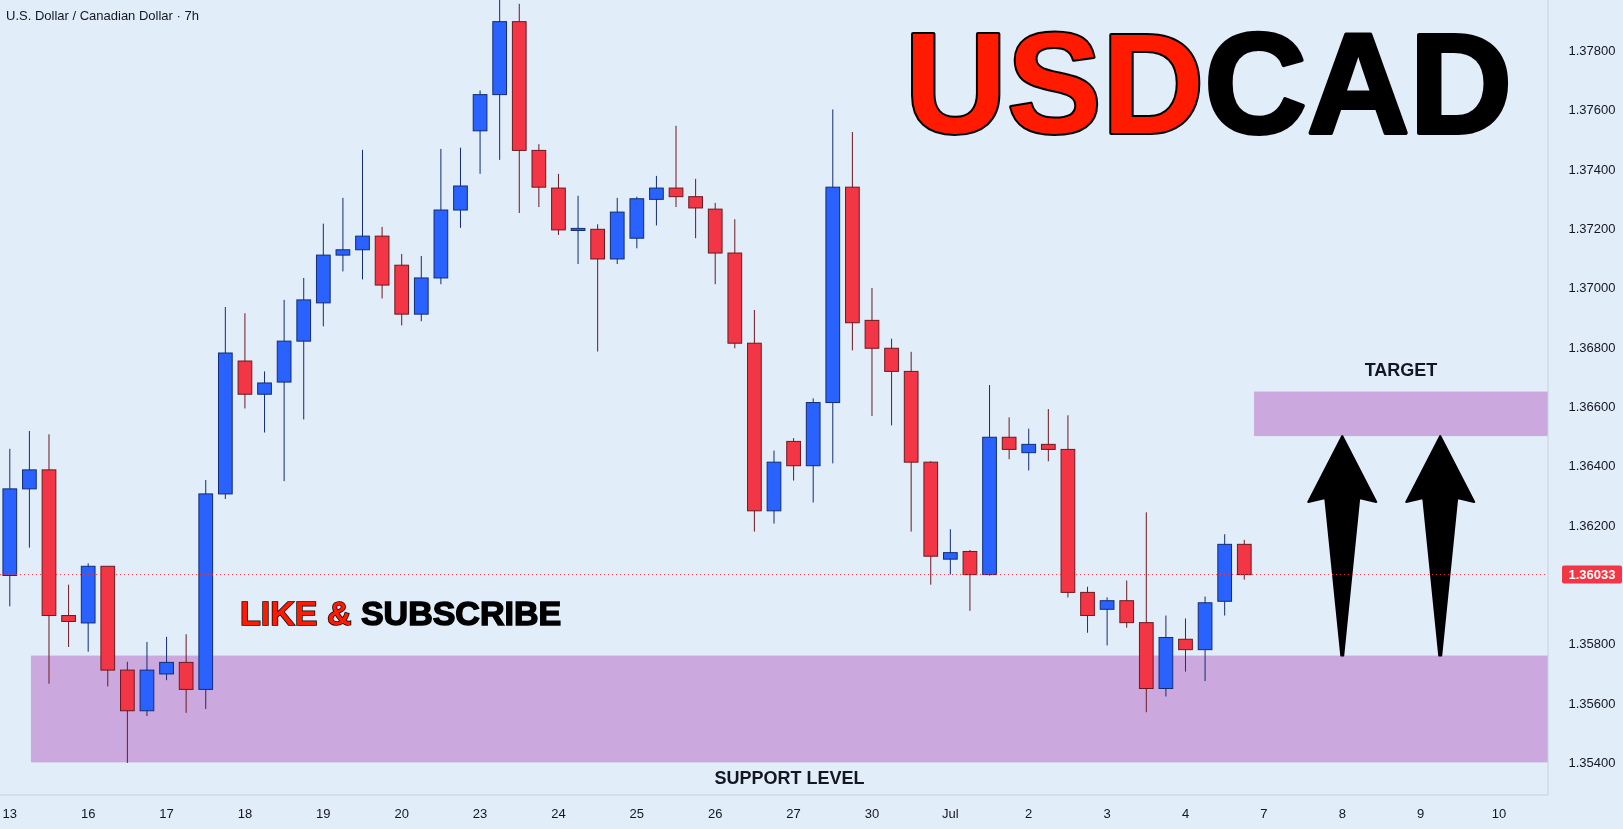 The width and height of the screenshot is (1623, 829). I want to click on band-label: TARGET, so click(1401, 369).